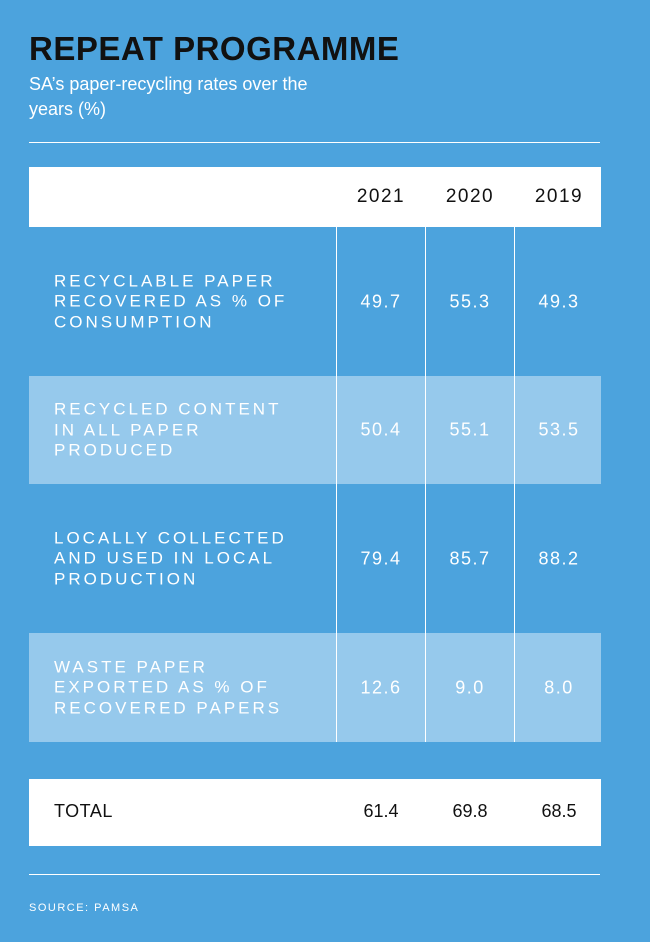 The height and width of the screenshot is (942, 650). What do you see at coordinates (381, 429) in the screenshot?
I see `cell-value: 50.4` at bounding box center [381, 429].